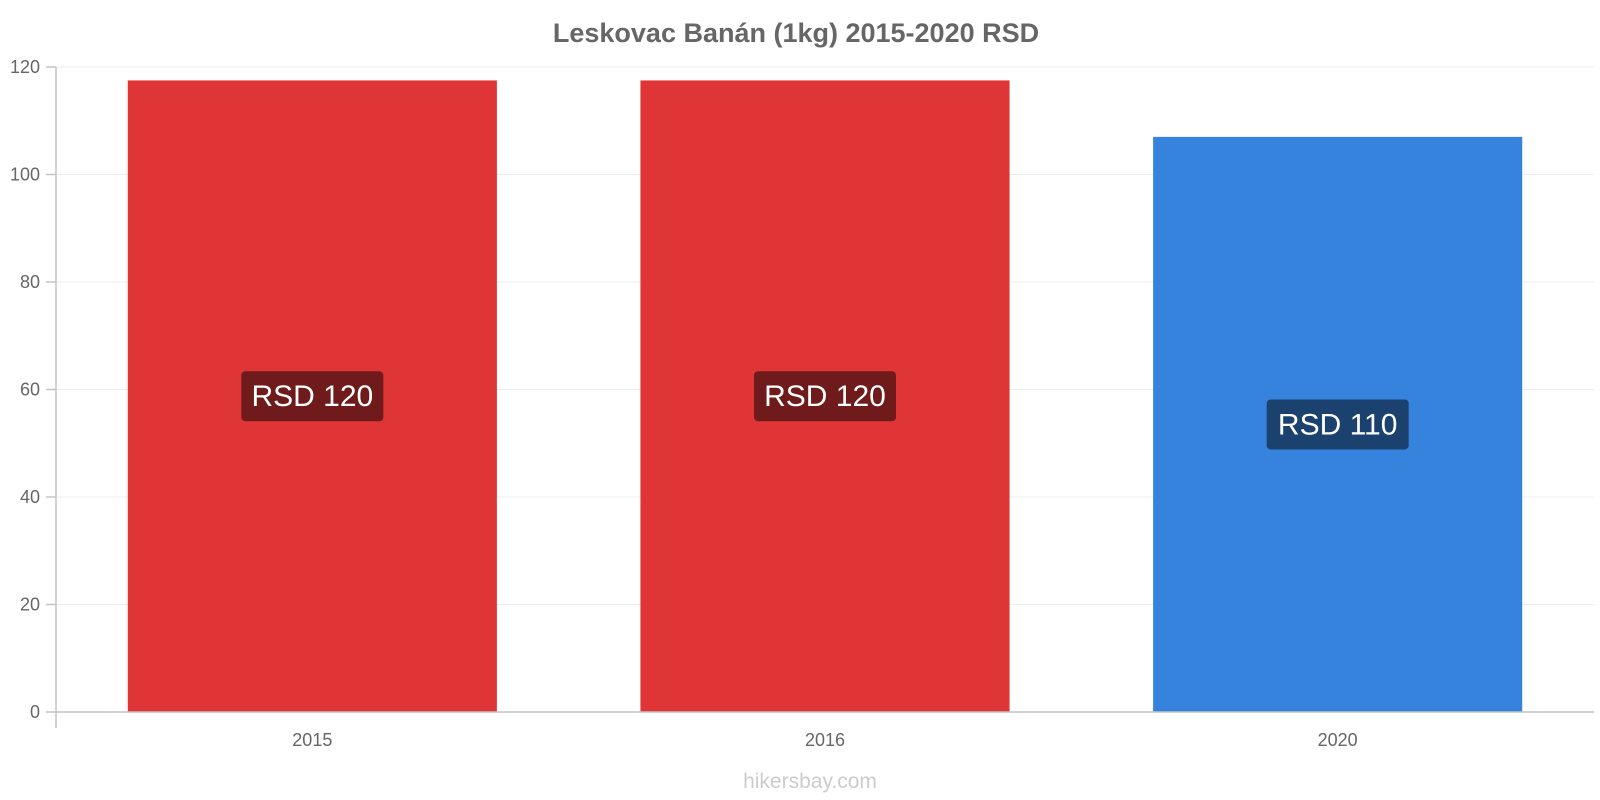 This screenshot has height=800, width=1600. What do you see at coordinates (1338, 740) in the screenshot?
I see `x-tick-label: 2020` at bounding box center [1338, 740].